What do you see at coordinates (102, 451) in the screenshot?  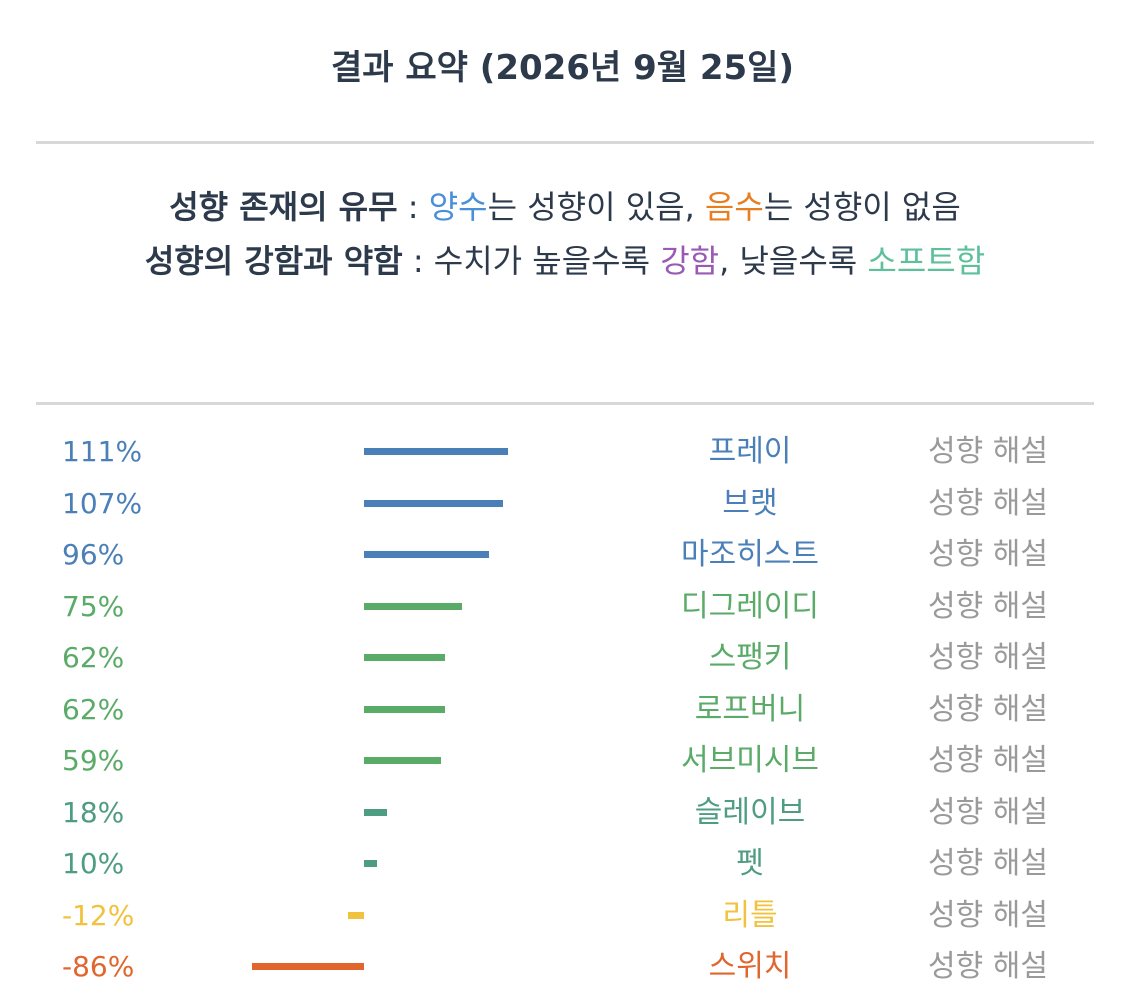 I see `value-label: 111%` at bounding box center [102, 451].